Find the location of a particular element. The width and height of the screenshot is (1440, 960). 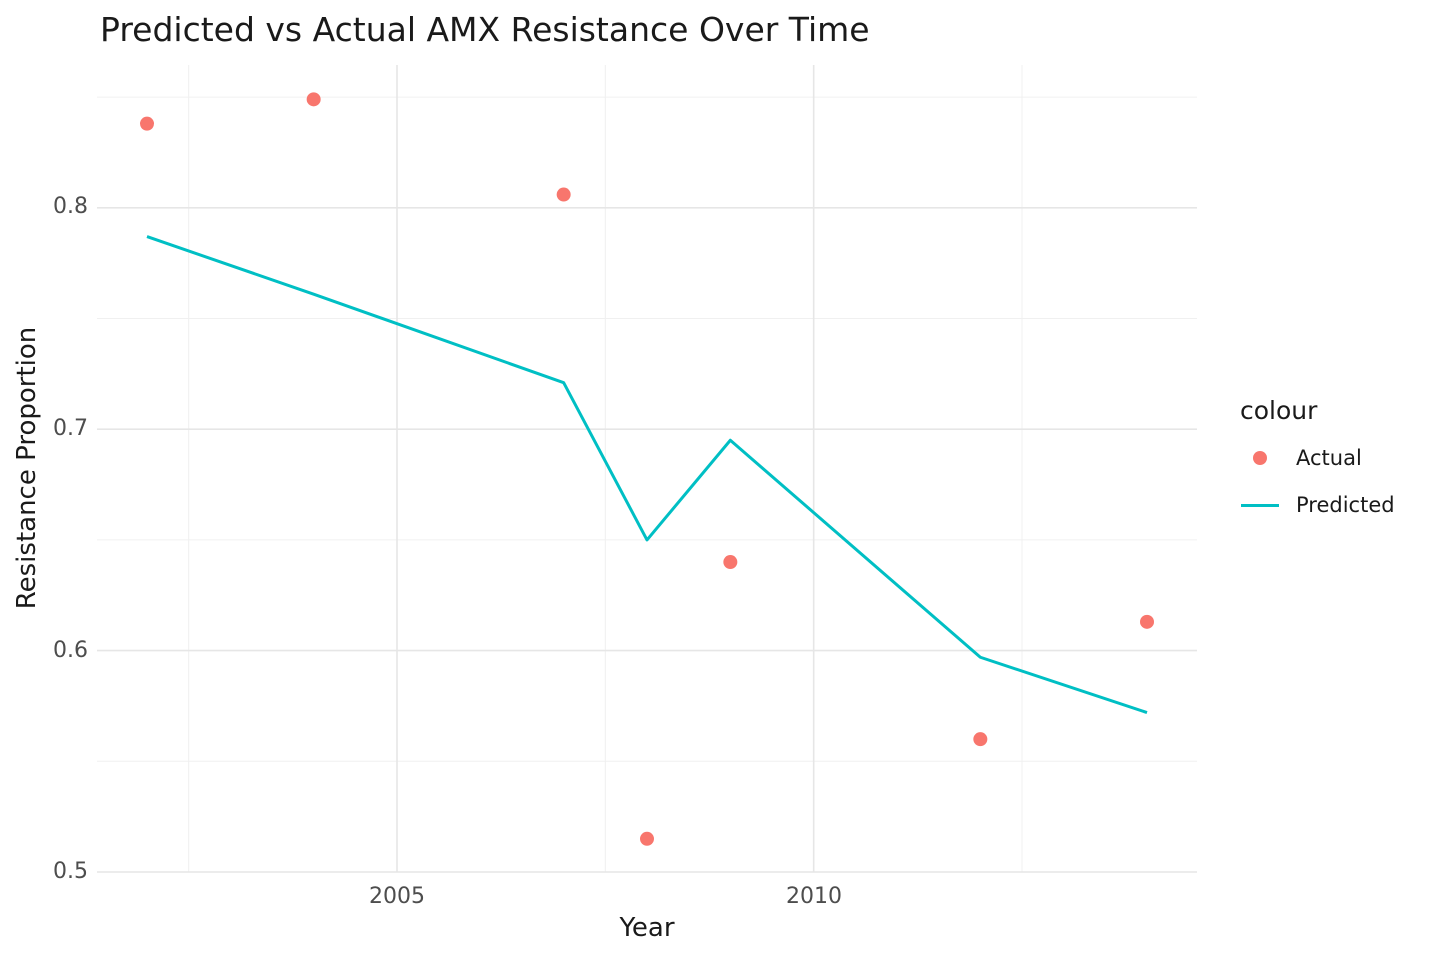

legend-title: colour is located at coordinates (1279, 410).